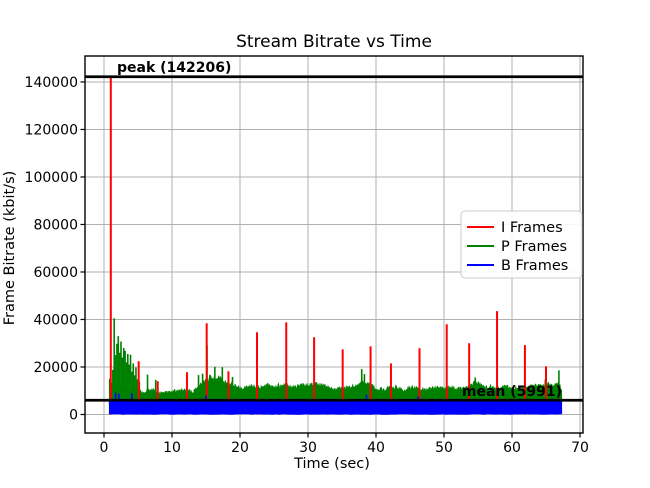  I want to click on svg-text: 60000, so click(55, 273).